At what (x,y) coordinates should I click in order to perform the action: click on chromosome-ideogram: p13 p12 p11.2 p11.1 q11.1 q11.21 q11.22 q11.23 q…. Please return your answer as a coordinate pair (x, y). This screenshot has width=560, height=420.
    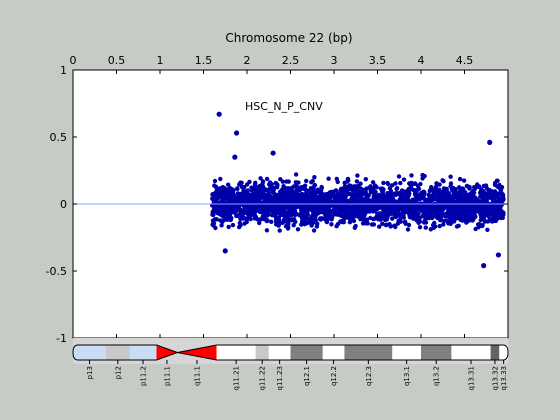
    Looking at the image, I should click on (290, 364).